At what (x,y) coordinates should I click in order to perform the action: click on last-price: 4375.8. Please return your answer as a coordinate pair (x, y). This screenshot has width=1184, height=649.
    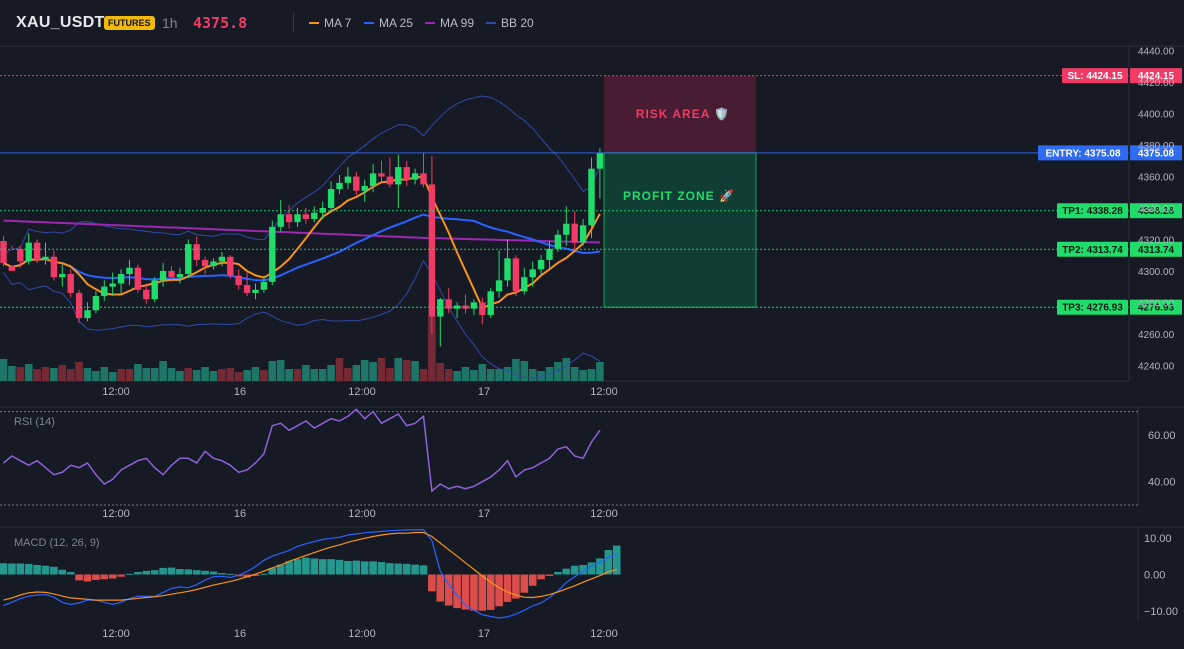
    Looking at the image, I should click on (220, 23).